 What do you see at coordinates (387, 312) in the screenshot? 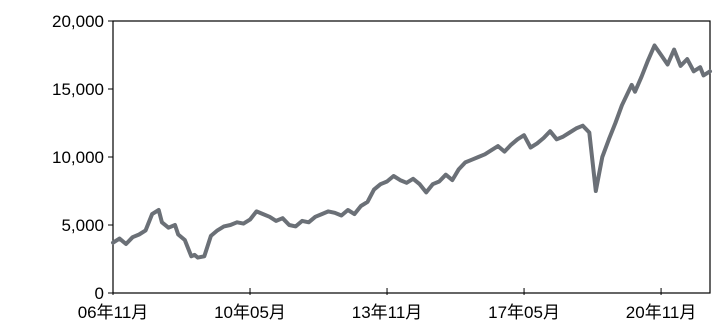
I see `x-tick-label: 13年11月` at bounding box center [387, 312].